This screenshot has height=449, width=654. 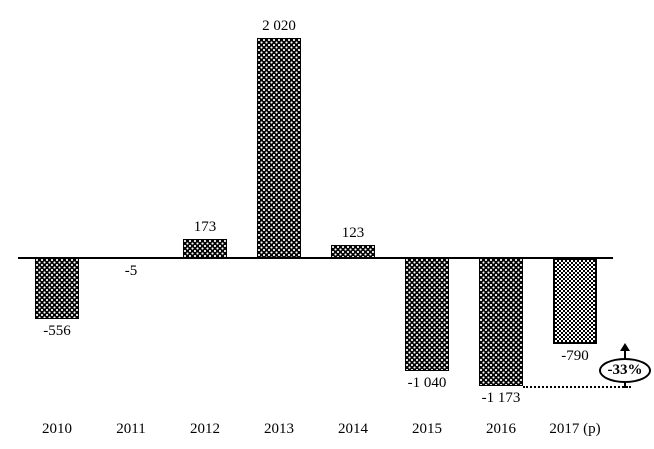 What do you see at coordinates (577, 386) in the screenshot?
I see `dotted-reference-line` at bounding box center [577, 386].